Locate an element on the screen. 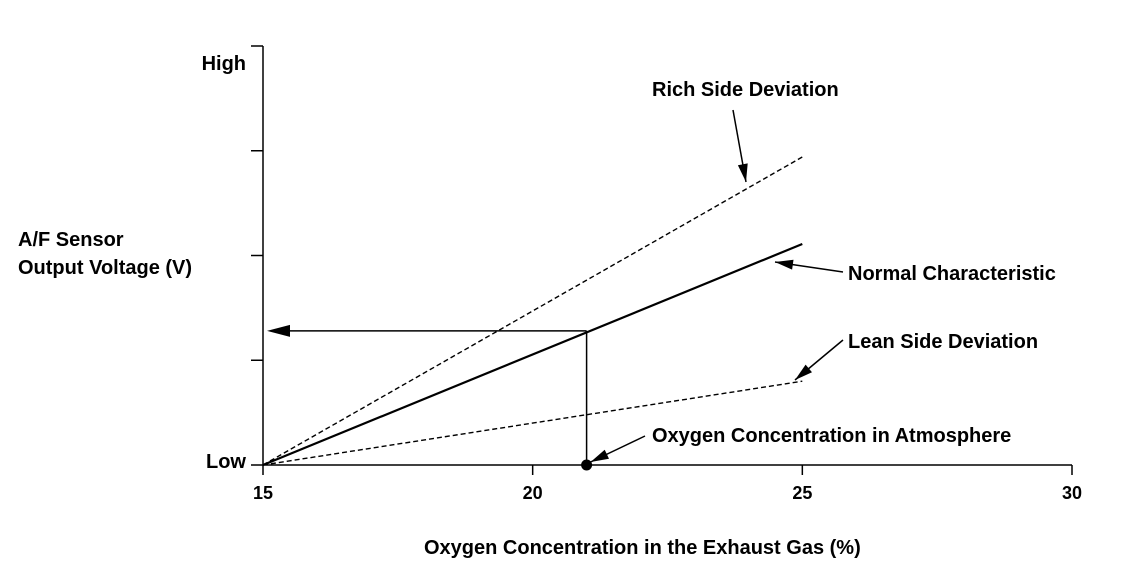 The image size is (1136, 582). x-tick-label-15: 15 is located at coordinates (263, 493).